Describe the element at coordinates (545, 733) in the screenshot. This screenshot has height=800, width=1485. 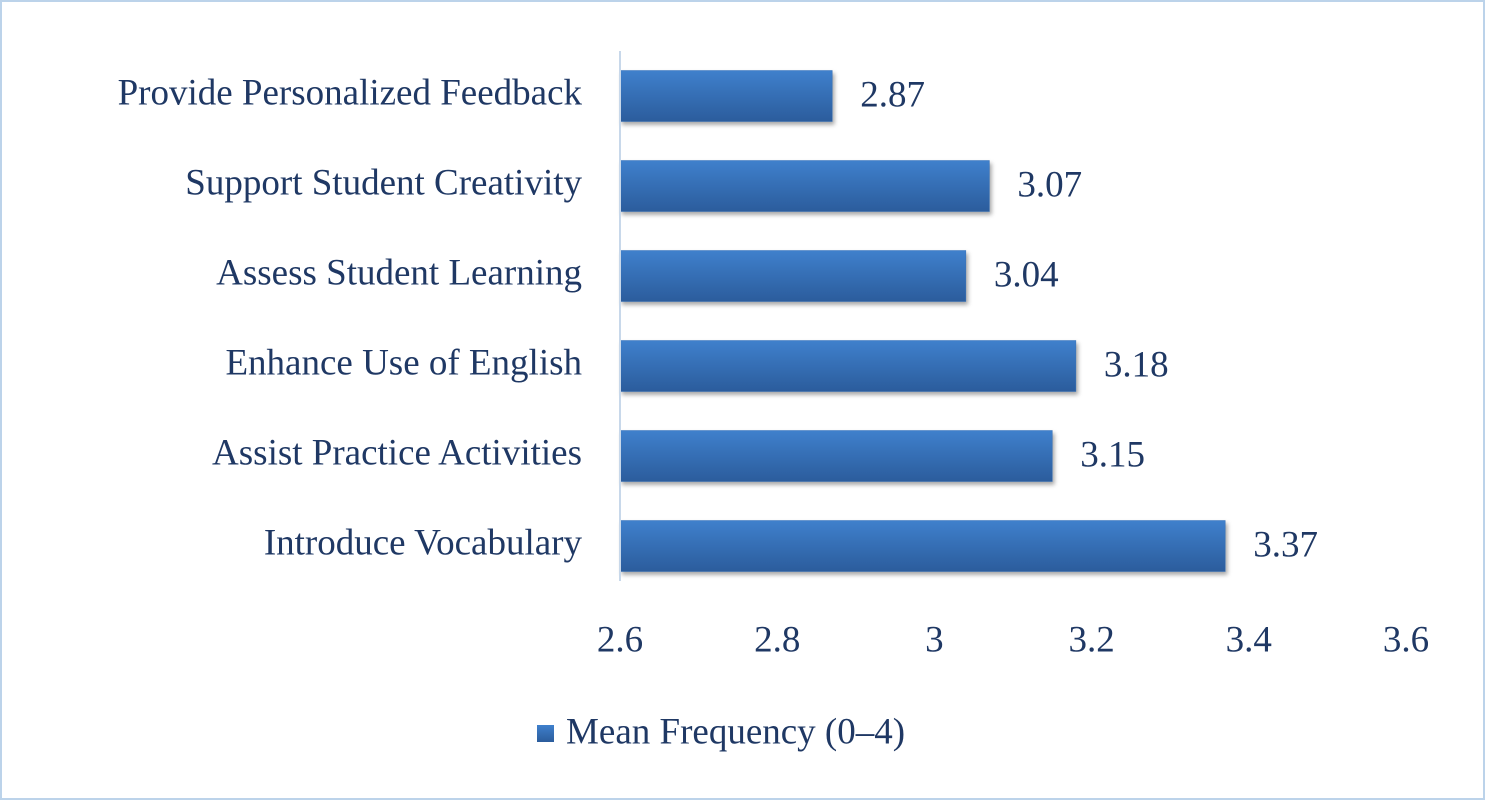
I see `legend-swatch` at that location.